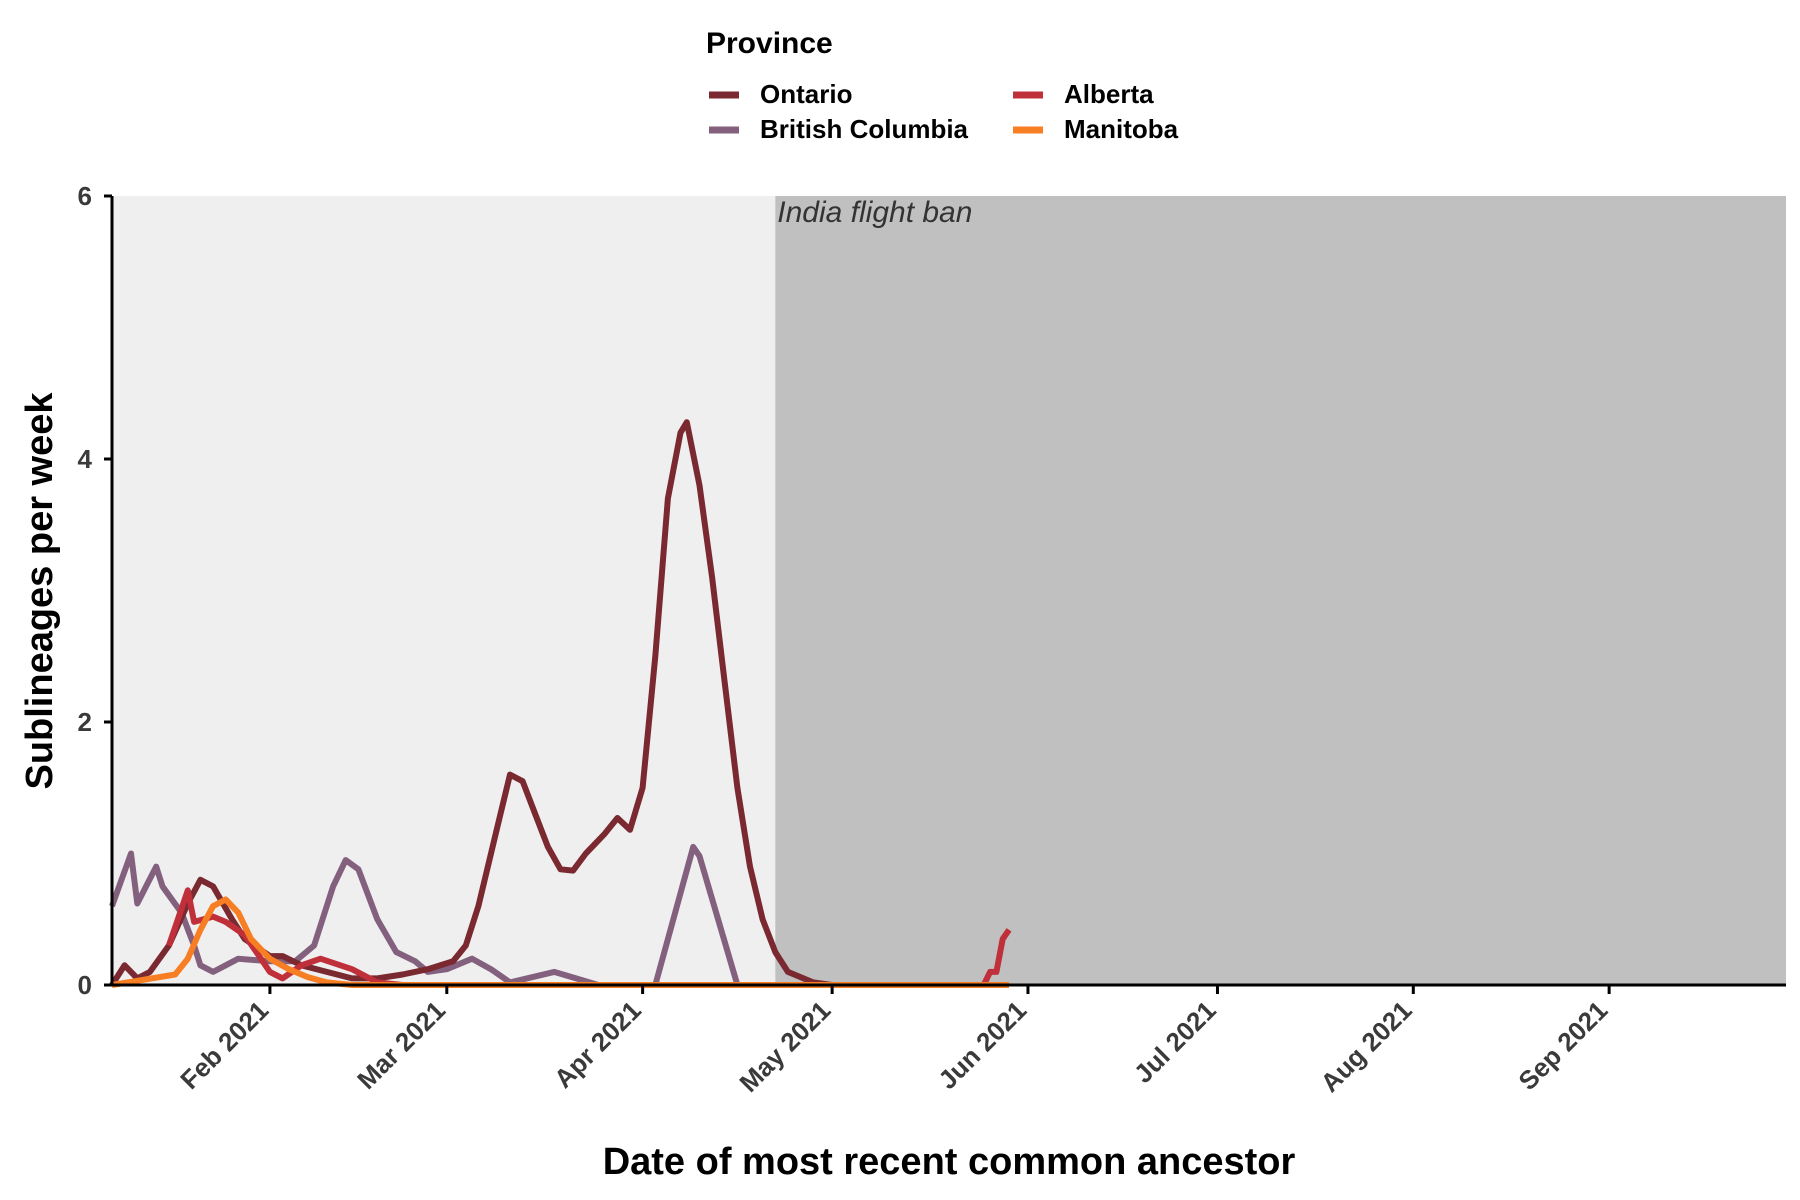 The image size is (1800, 1200). I want to click on india-flight-ban-annotation: India flight ban, so click(874, 212).